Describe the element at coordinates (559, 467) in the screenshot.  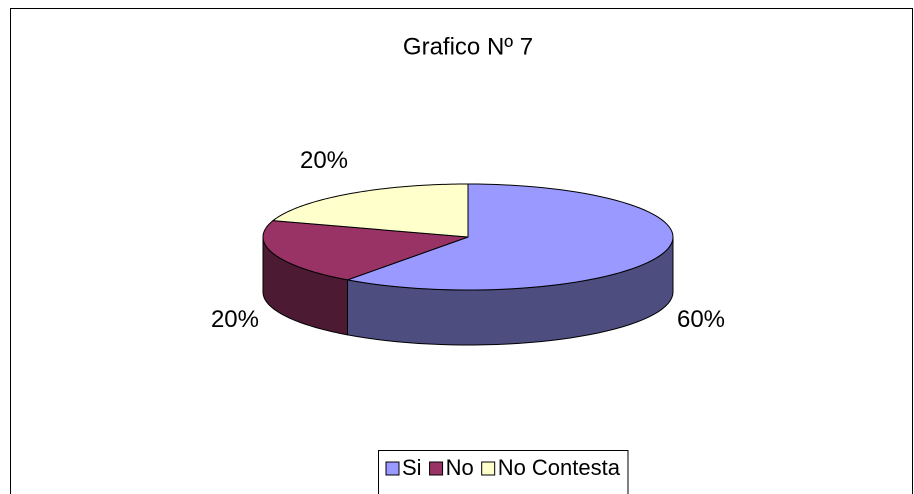
I see `legend-label: No Contesta` at that location.